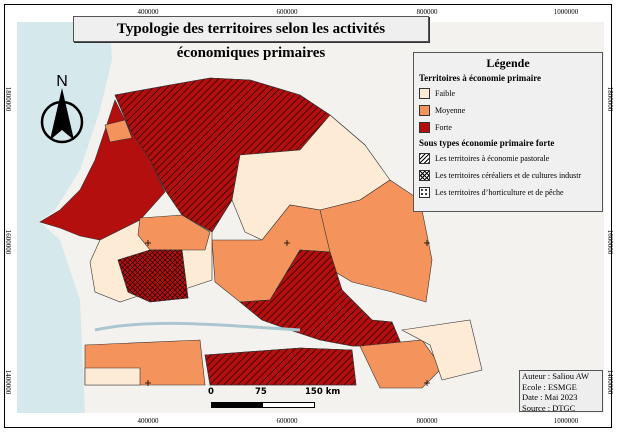 The height and width of the screenshot is (434, 618). I want to click on ocean, so click(64, 217).